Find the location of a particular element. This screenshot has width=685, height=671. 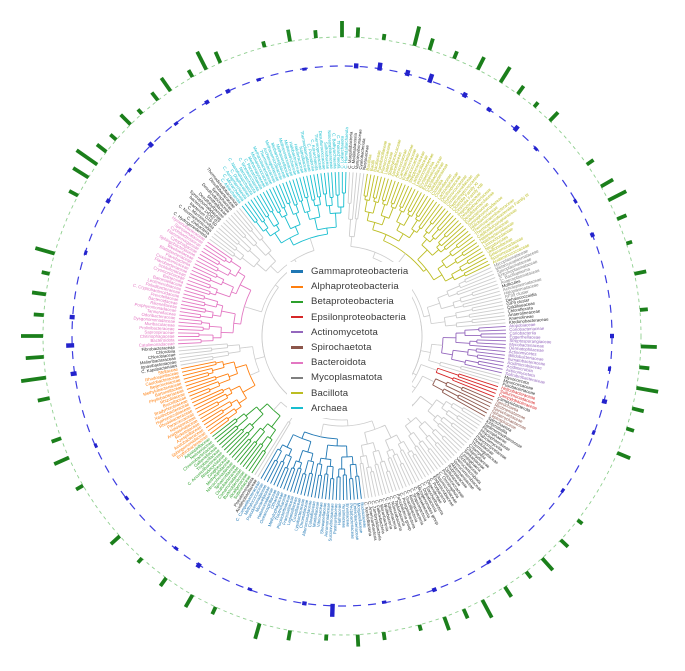

leaf-label: Erwiniaceae is located at coordinates (348, 515).